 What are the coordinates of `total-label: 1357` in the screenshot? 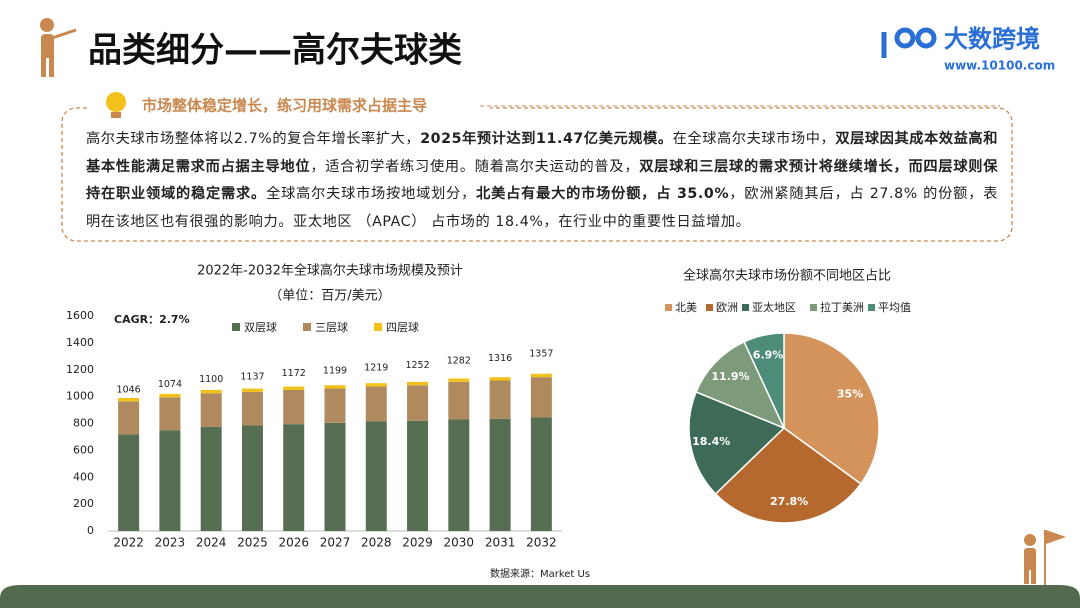 It's located at (541, 353).